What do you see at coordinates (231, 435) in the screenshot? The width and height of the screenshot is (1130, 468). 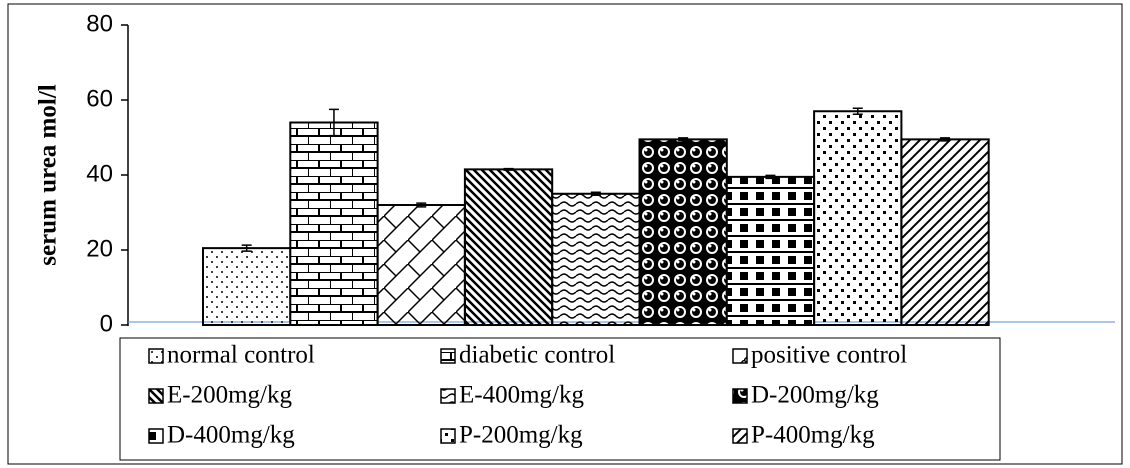 I see `legend-label: D-400mg/kg` at bounding box center [231, 435].